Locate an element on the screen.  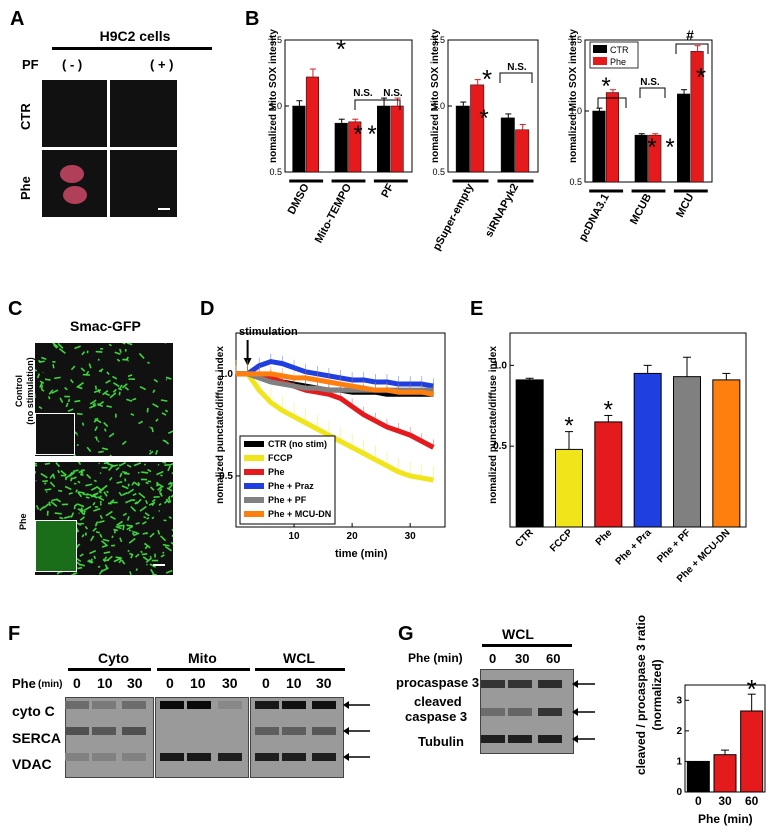
panel-letter: B is located at coordinates (252, 19).